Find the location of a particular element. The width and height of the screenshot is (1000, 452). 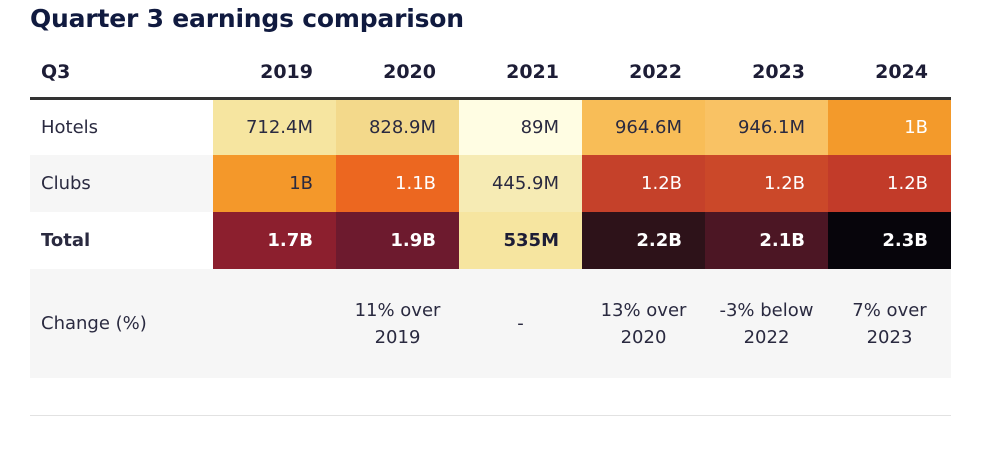

cell-hotels-2019: 712.4M is located at coordinates (274, 126).